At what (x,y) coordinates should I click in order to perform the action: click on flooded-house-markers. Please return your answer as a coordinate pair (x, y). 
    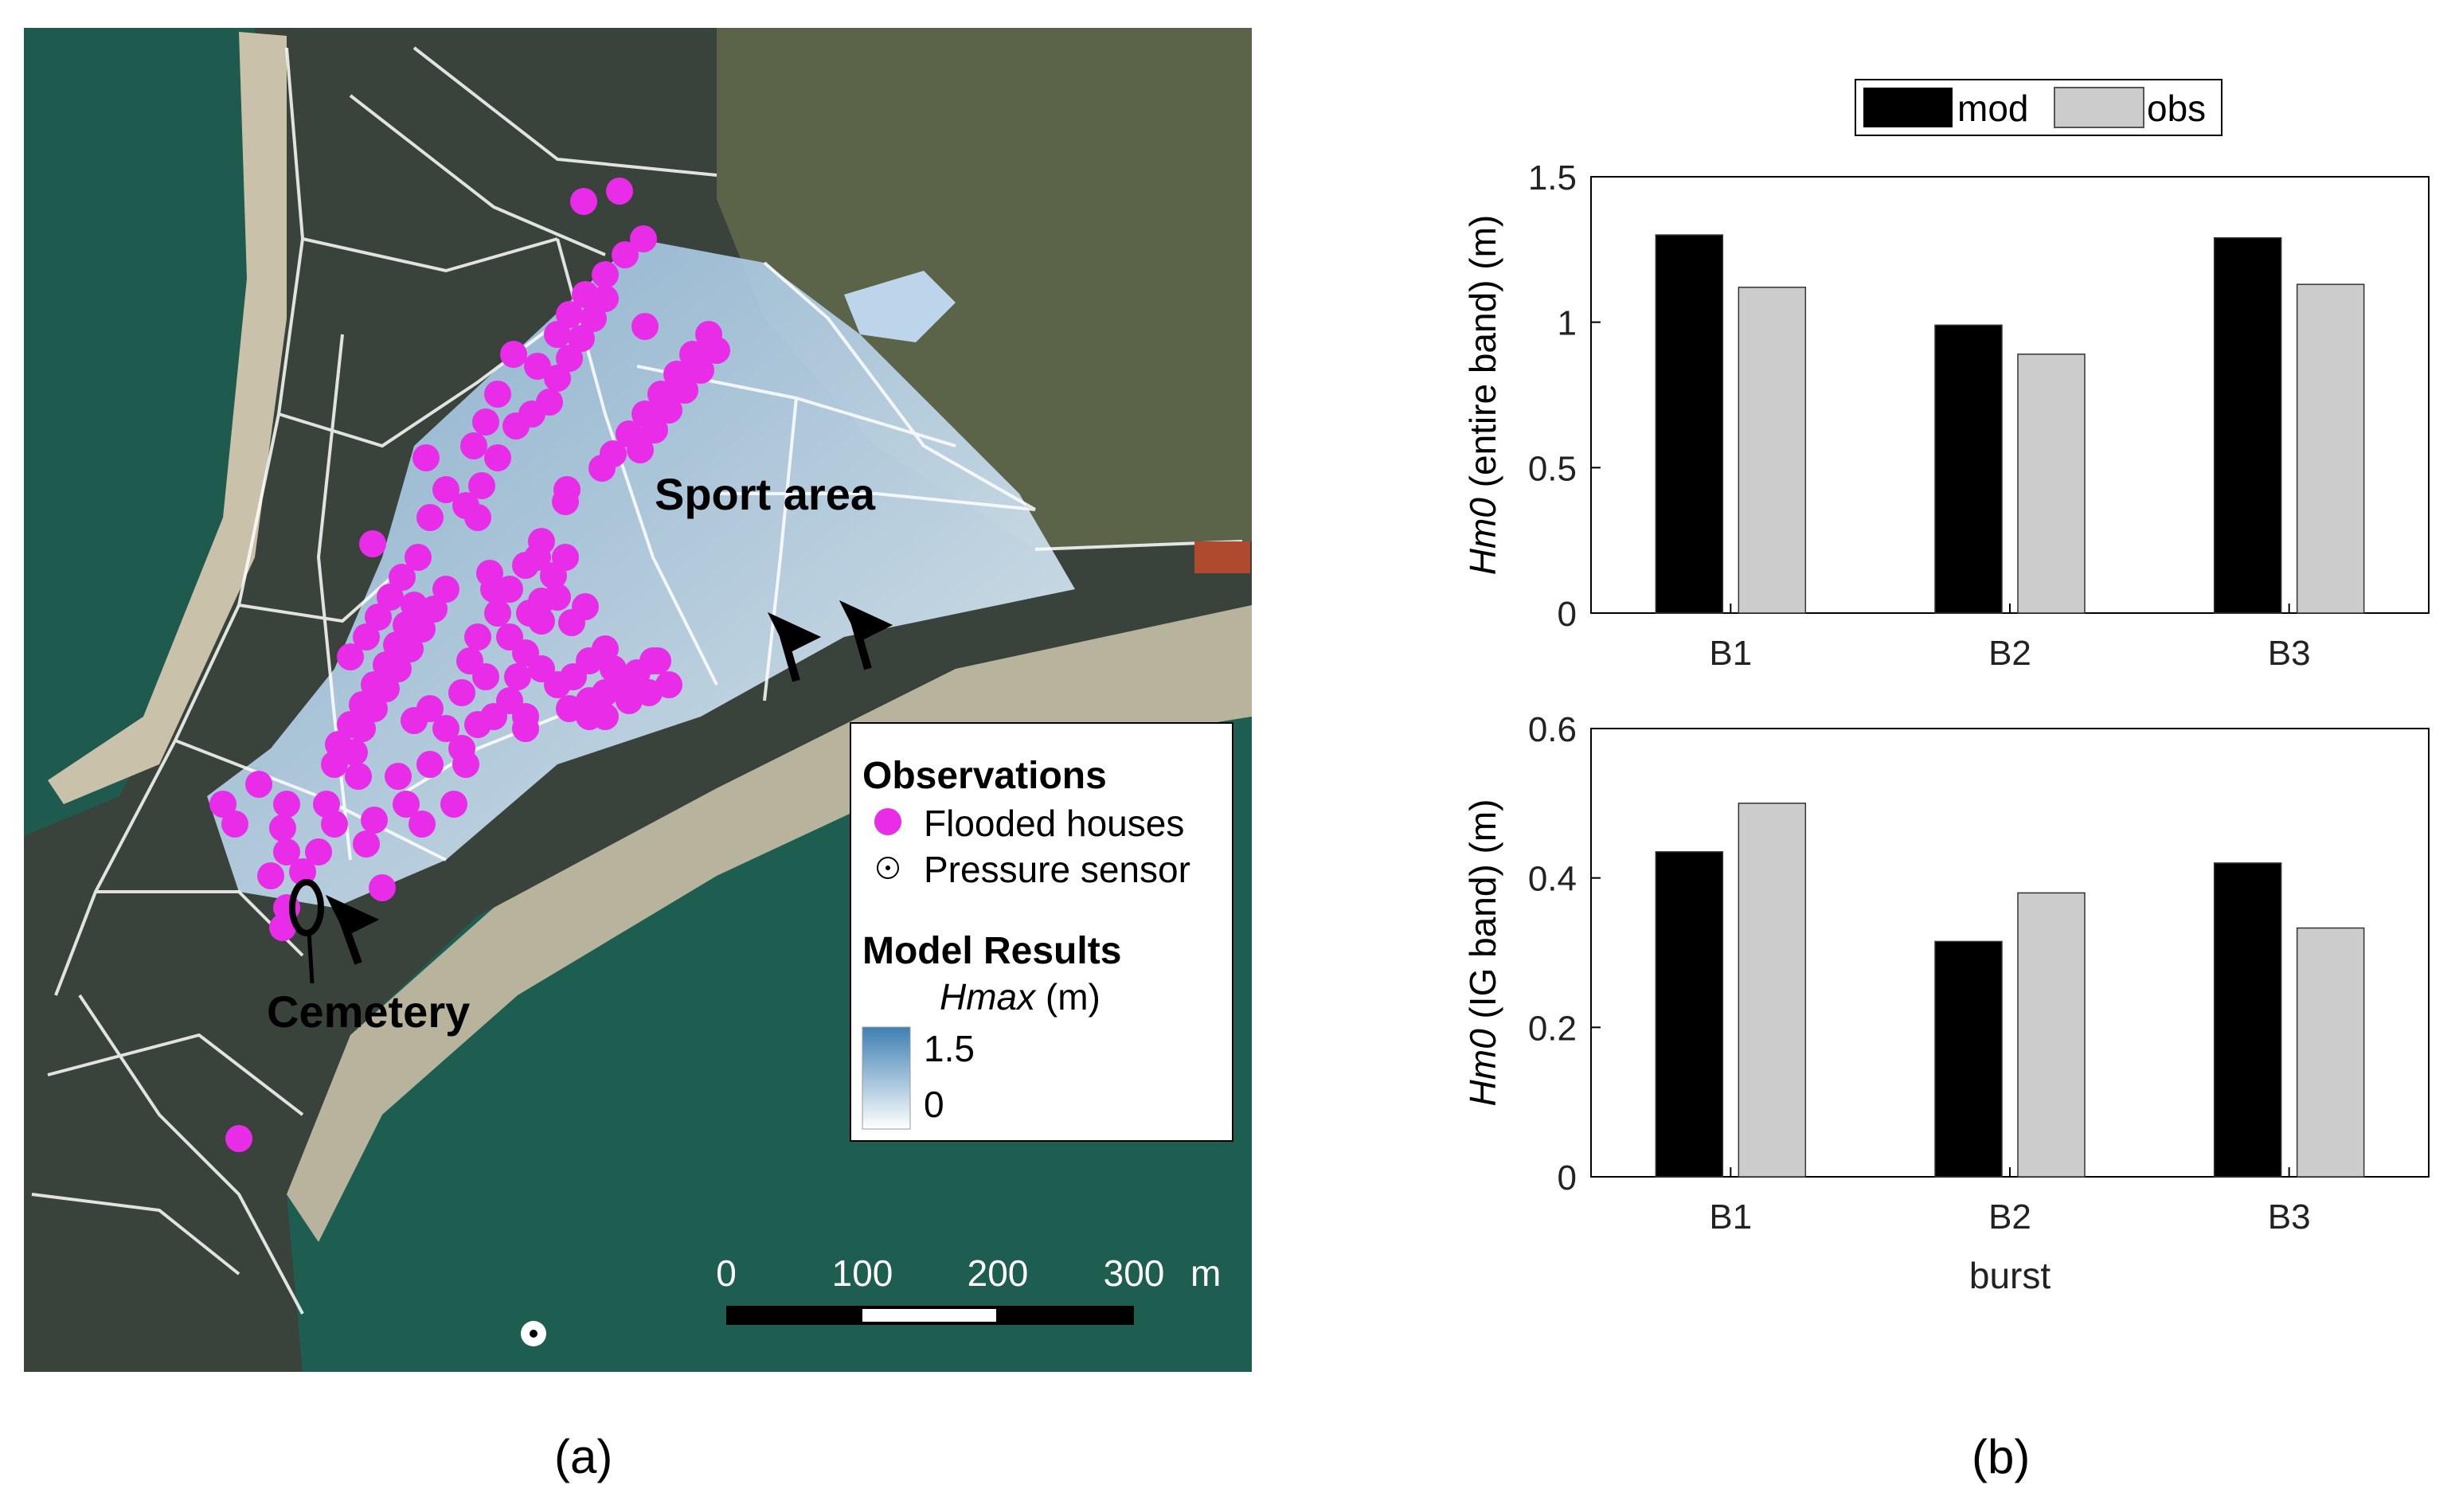
    Looking at the image, I should click on (470, 665).